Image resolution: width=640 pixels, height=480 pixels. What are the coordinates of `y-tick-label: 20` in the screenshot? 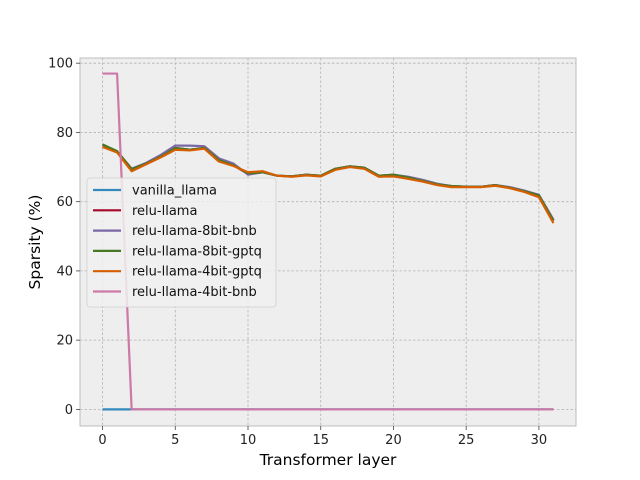 It's located at (64, 341).